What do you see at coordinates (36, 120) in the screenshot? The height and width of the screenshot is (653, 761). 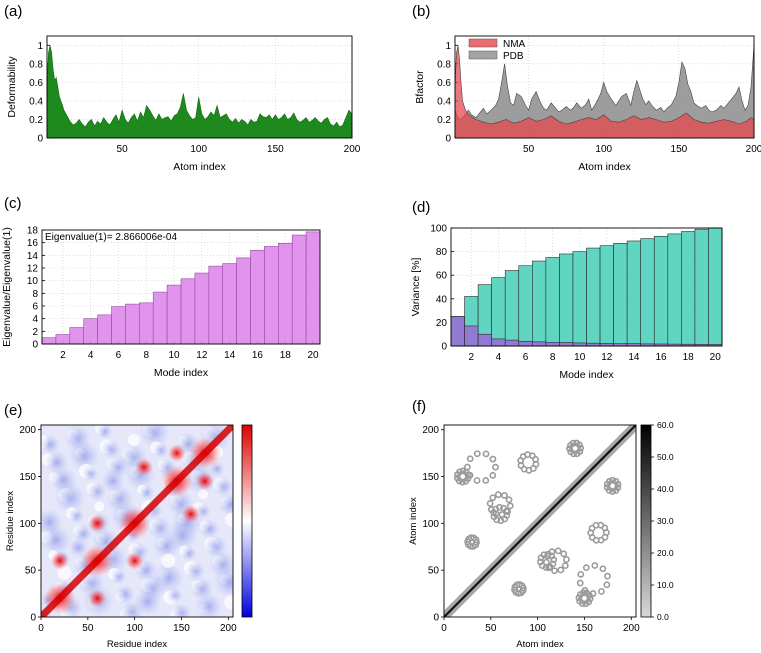 I see `y-tick-label: 0.2` at bounding box center [36, 120].